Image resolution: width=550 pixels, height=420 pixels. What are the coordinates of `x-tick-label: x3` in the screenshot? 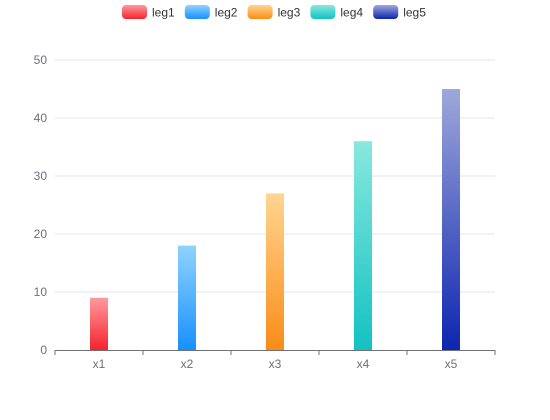 It's located at (275, 364).